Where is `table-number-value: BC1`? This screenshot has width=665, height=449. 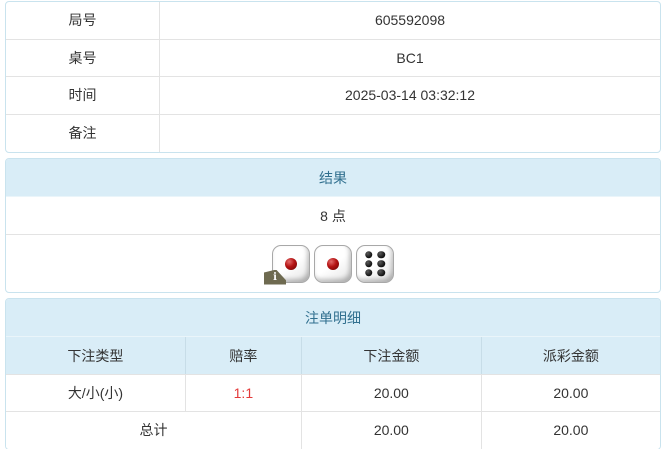
table-number-value: BC1 is located at coordinates (410, 57).